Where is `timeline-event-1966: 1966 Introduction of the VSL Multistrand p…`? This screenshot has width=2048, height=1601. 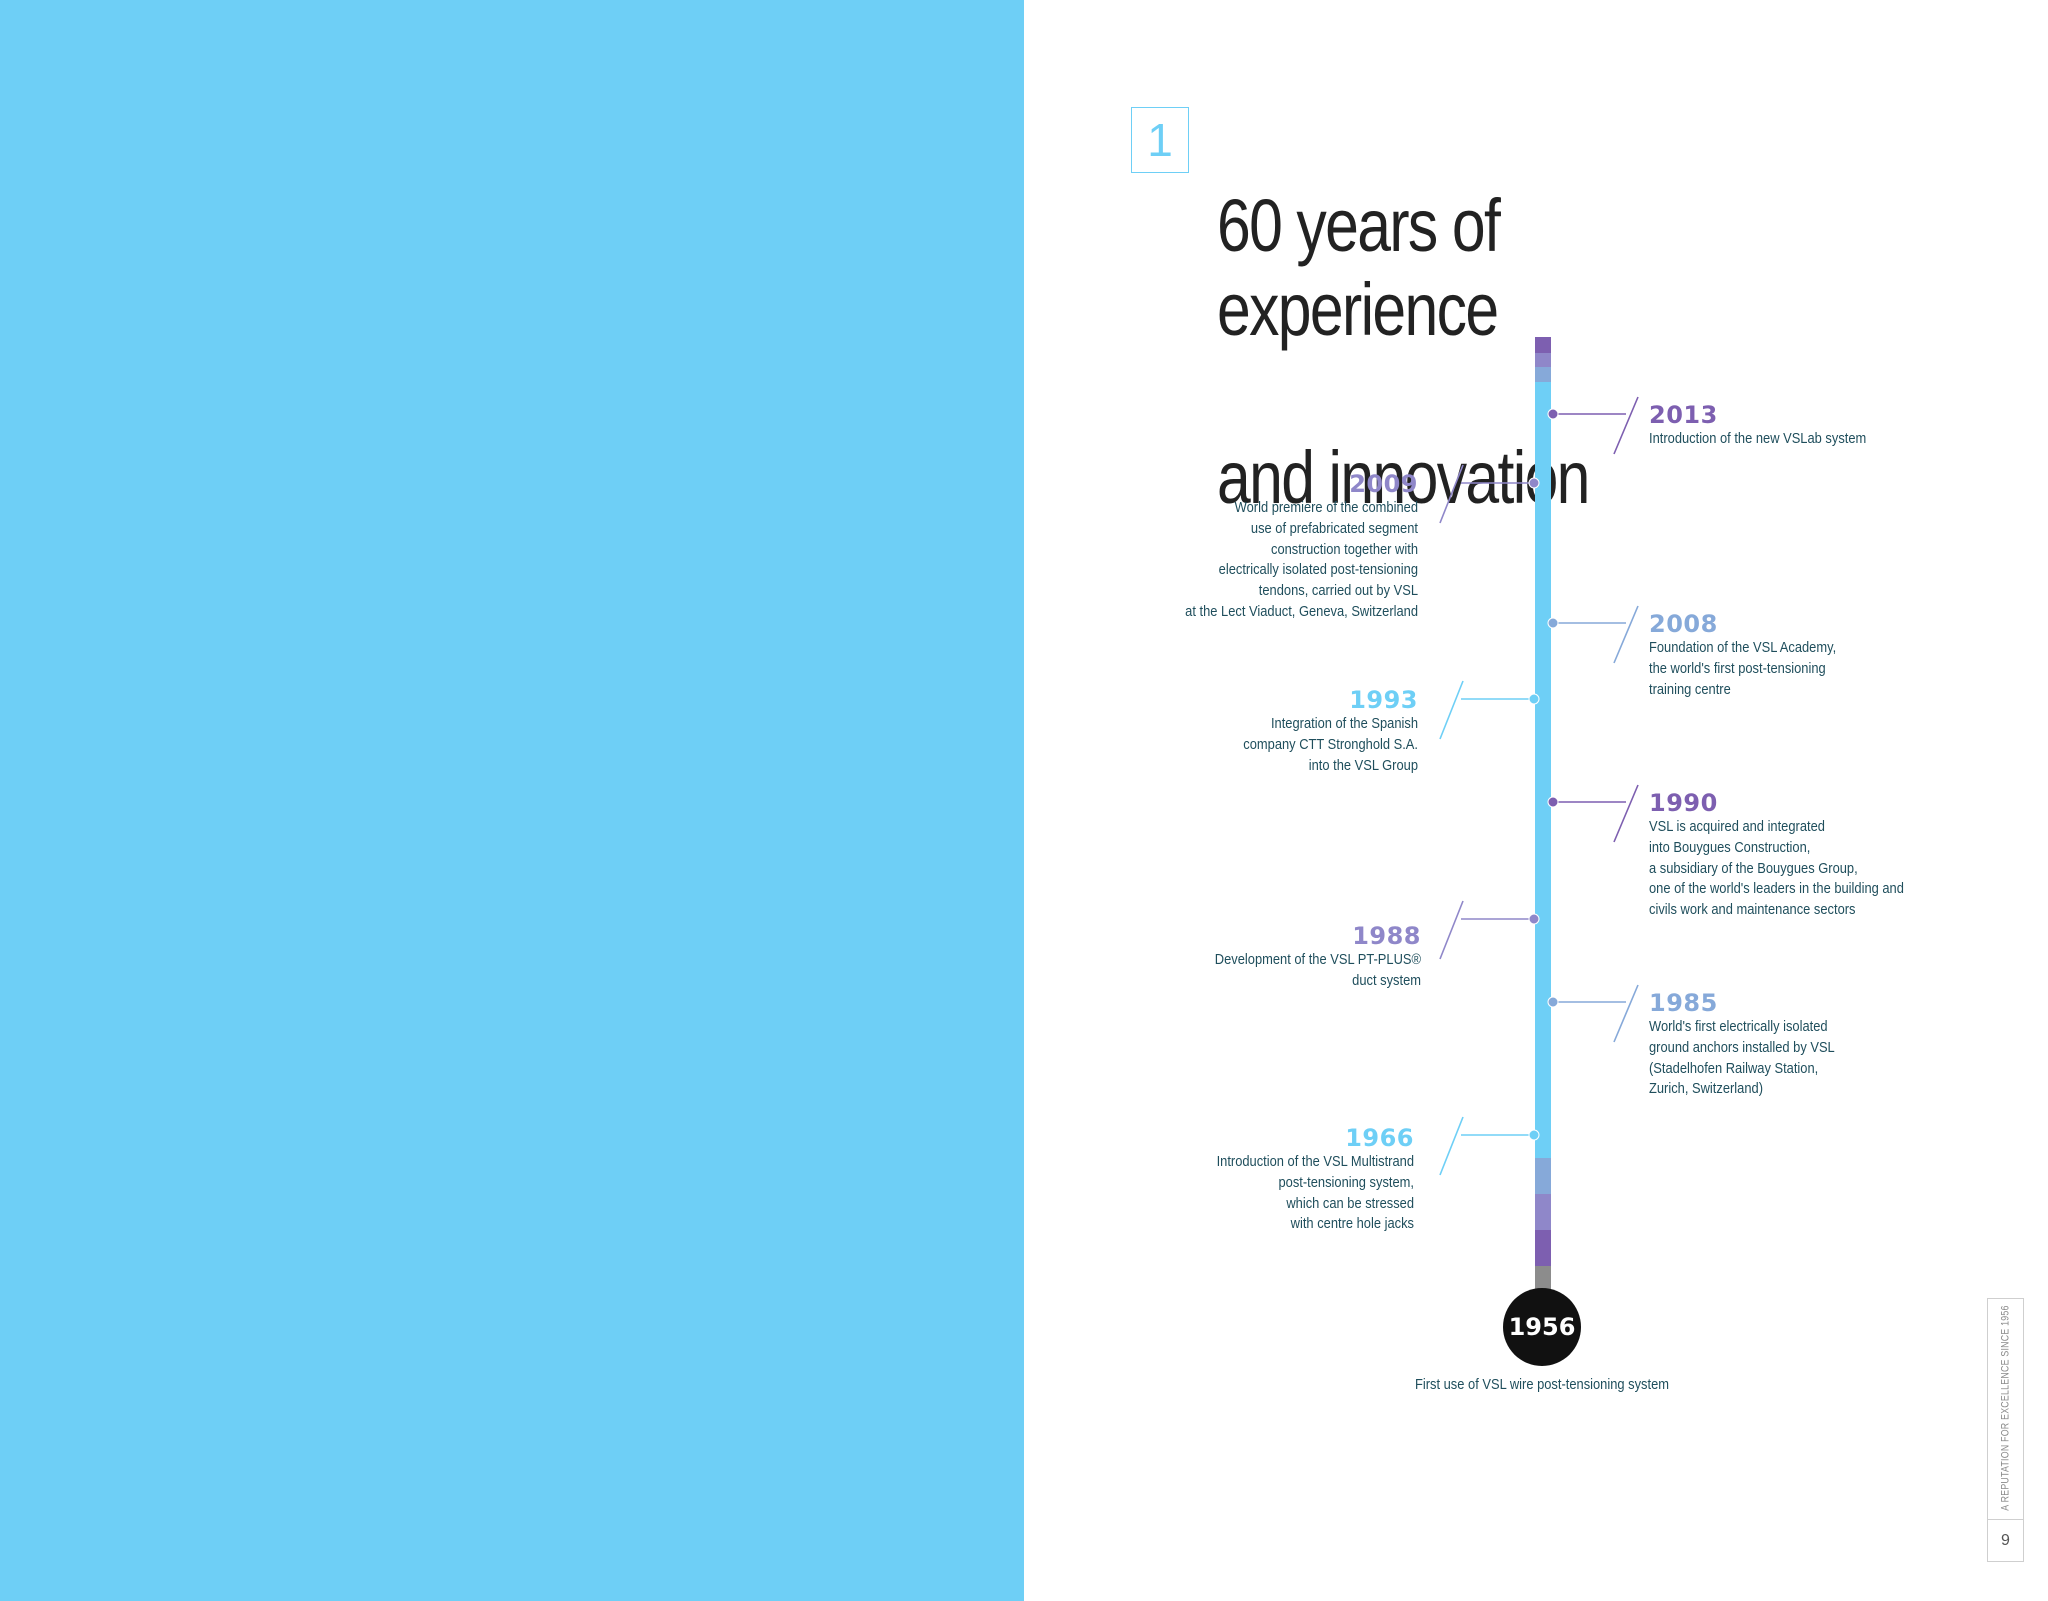
timeline-event-1966: 1966 Introduction of the VSL Multistrand p… is located at coordinates (1244, 1179).